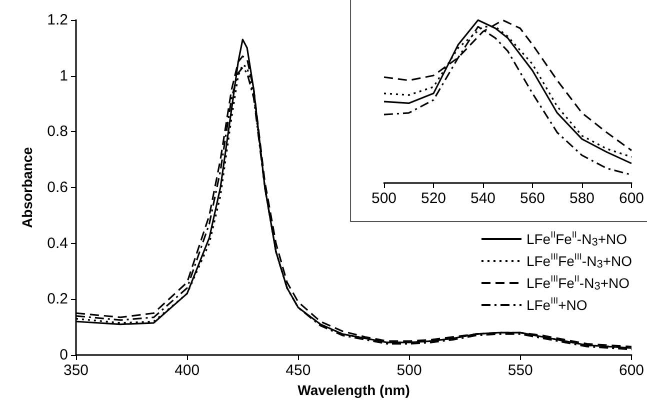 The height and width of the screenshot is (414, 647). I want to click on x-tick-label: 520, so click(433, 198).